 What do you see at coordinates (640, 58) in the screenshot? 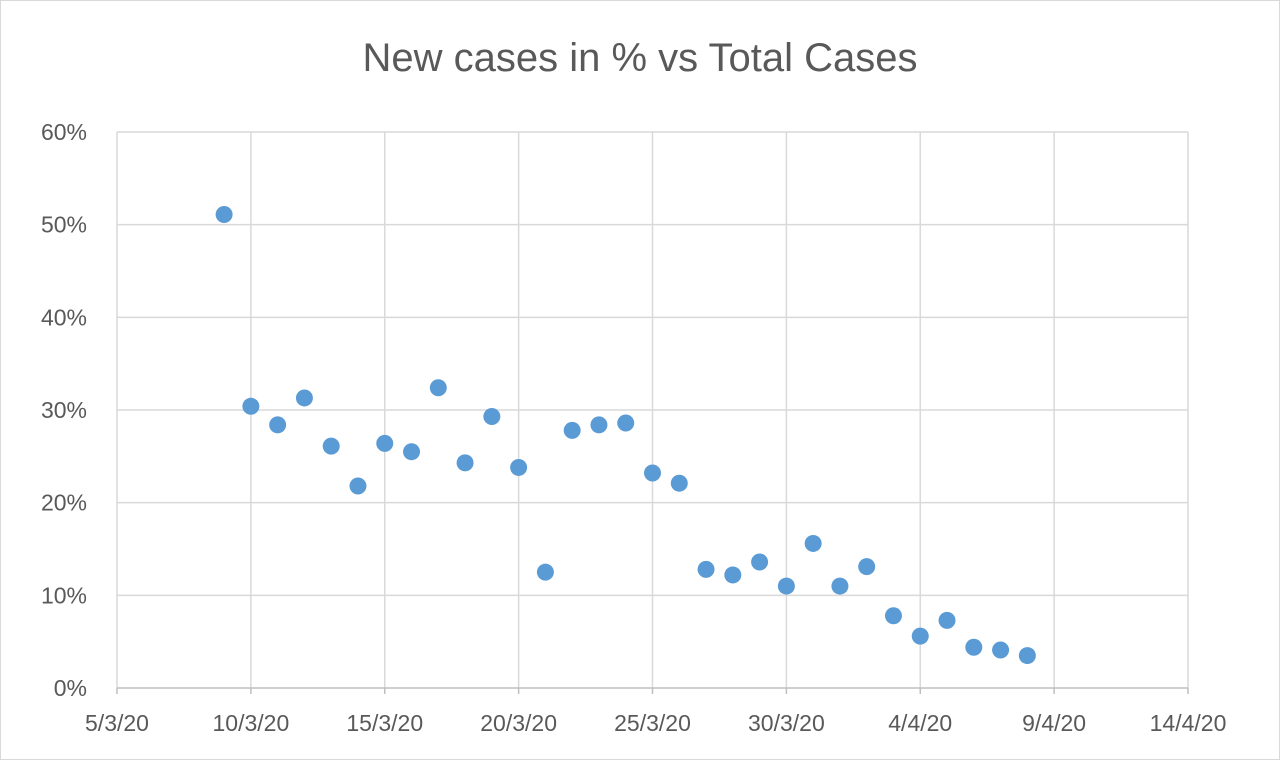
I see `chart-title: New cases in % vs Total Cases` at bounding box center [640, 58].